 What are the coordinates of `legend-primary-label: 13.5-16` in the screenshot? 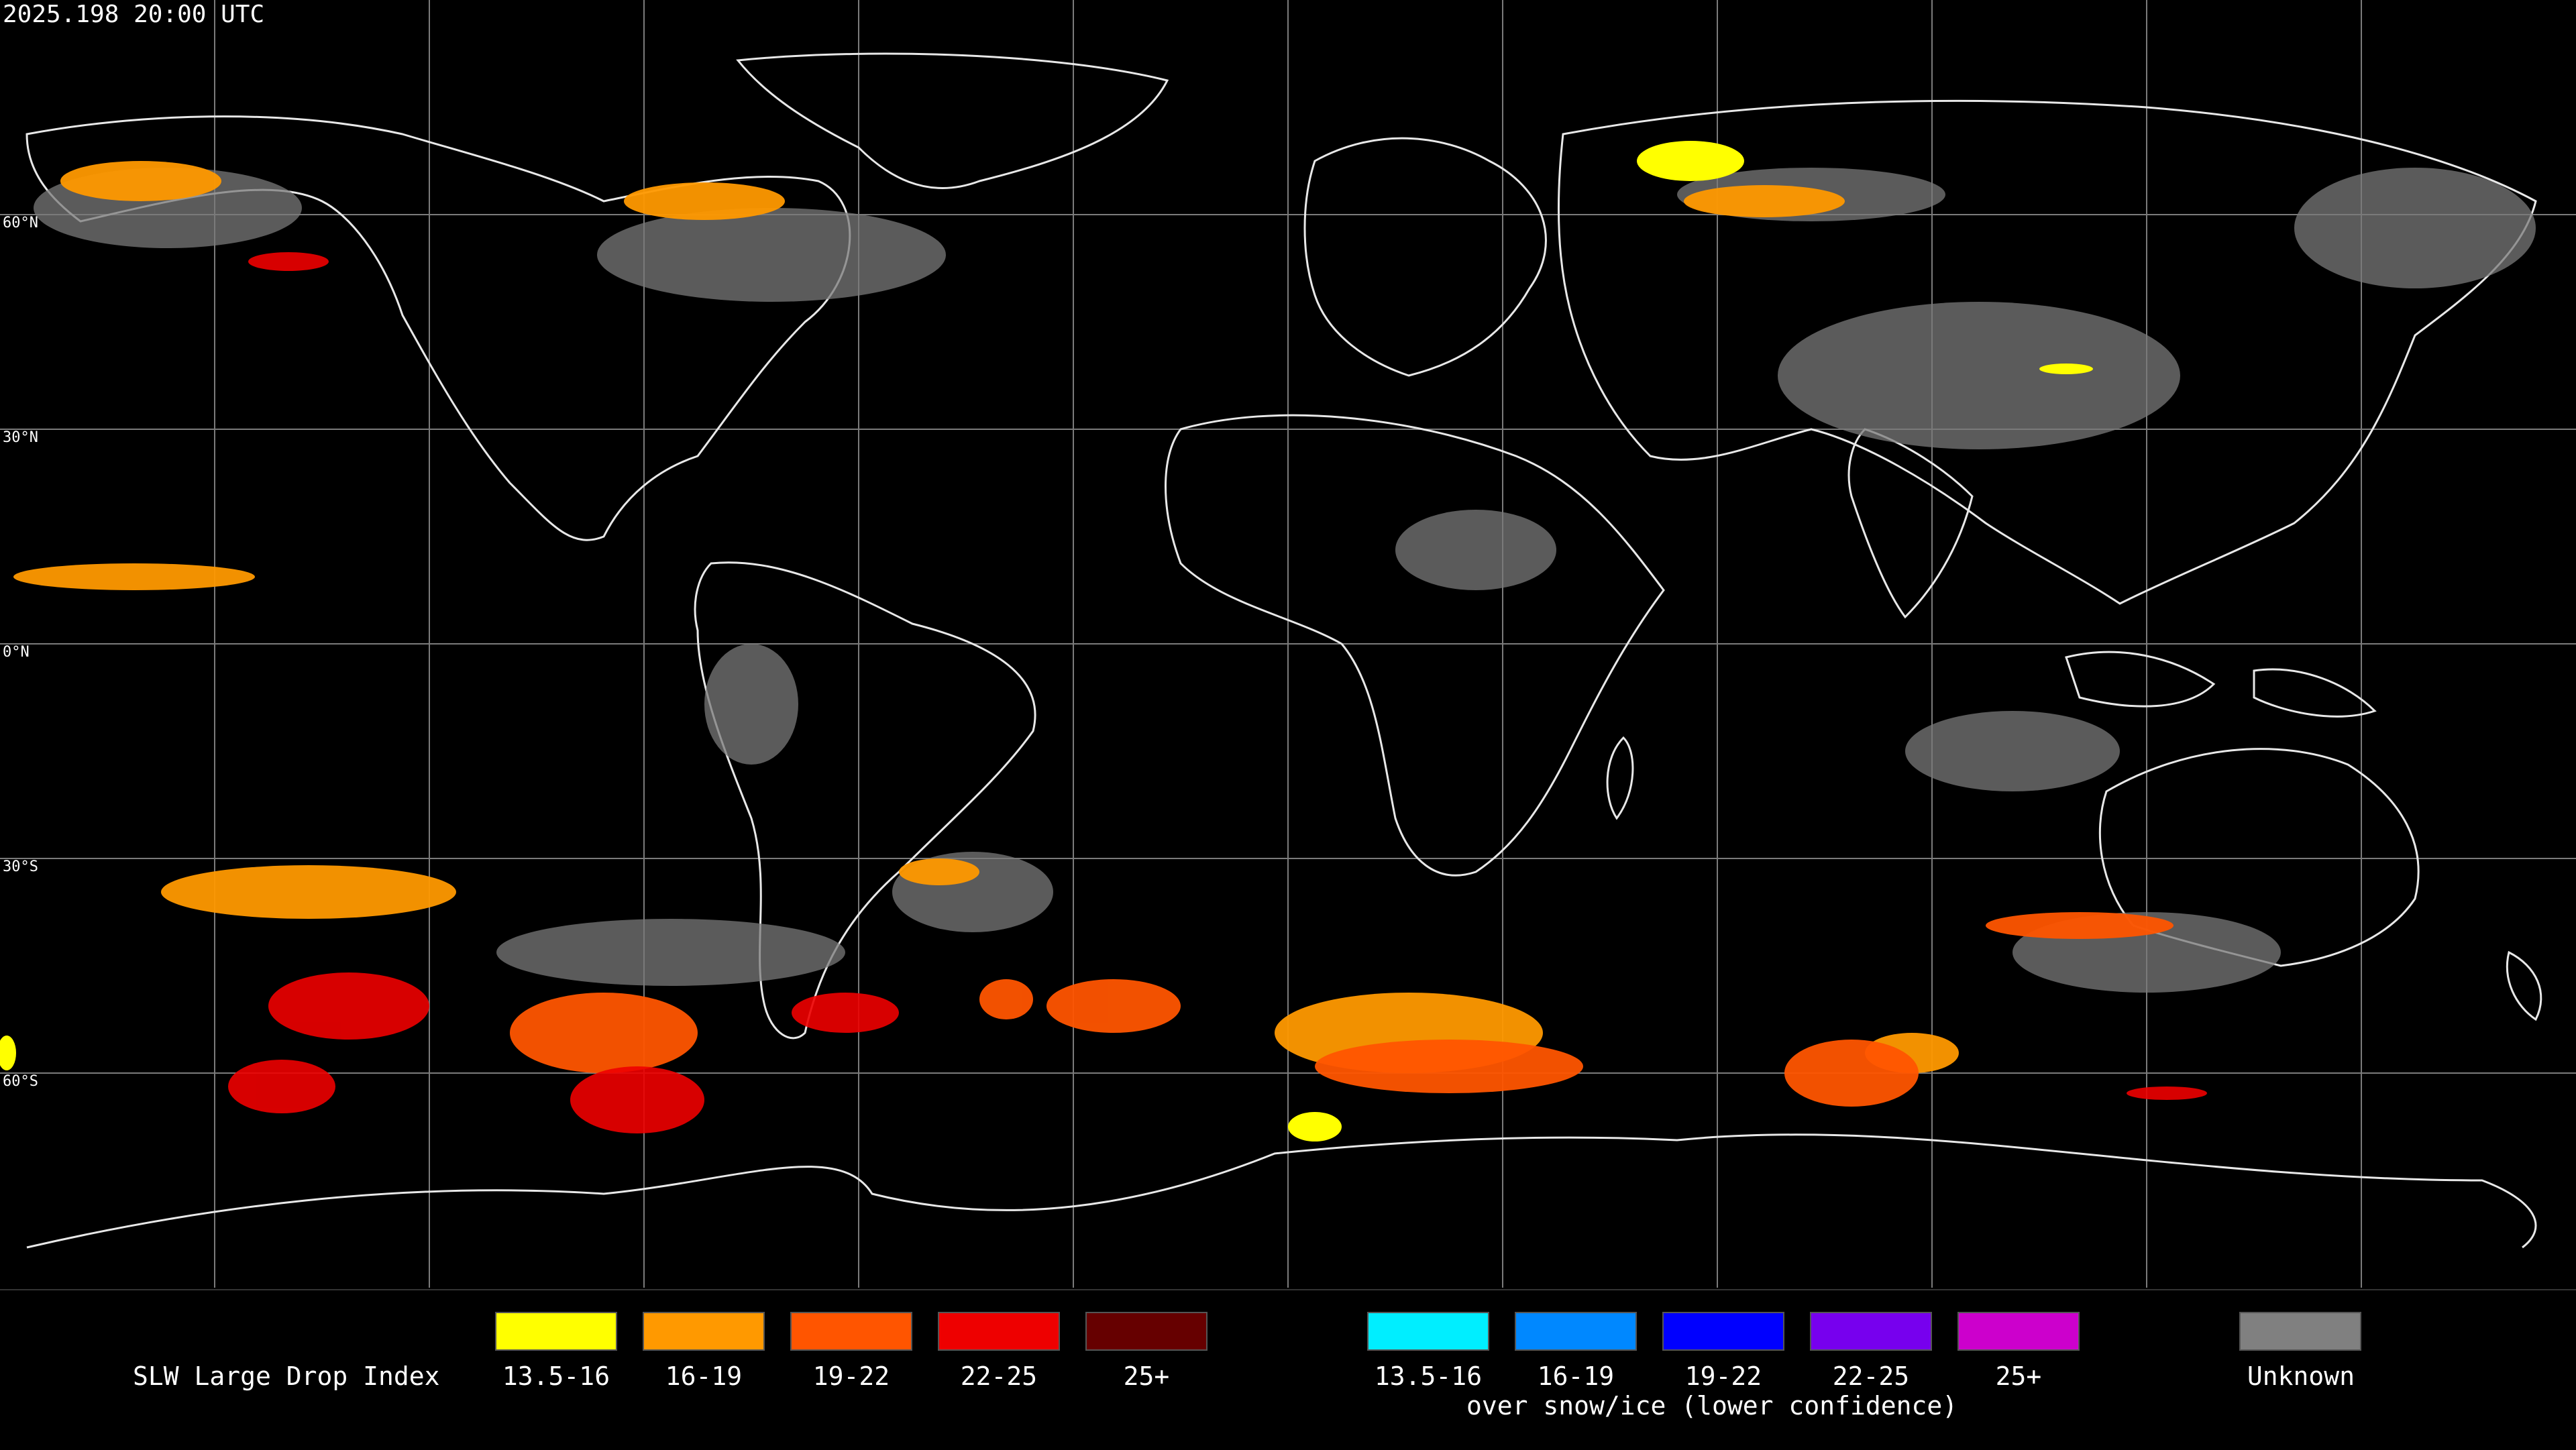 It's located at (556, 1376).